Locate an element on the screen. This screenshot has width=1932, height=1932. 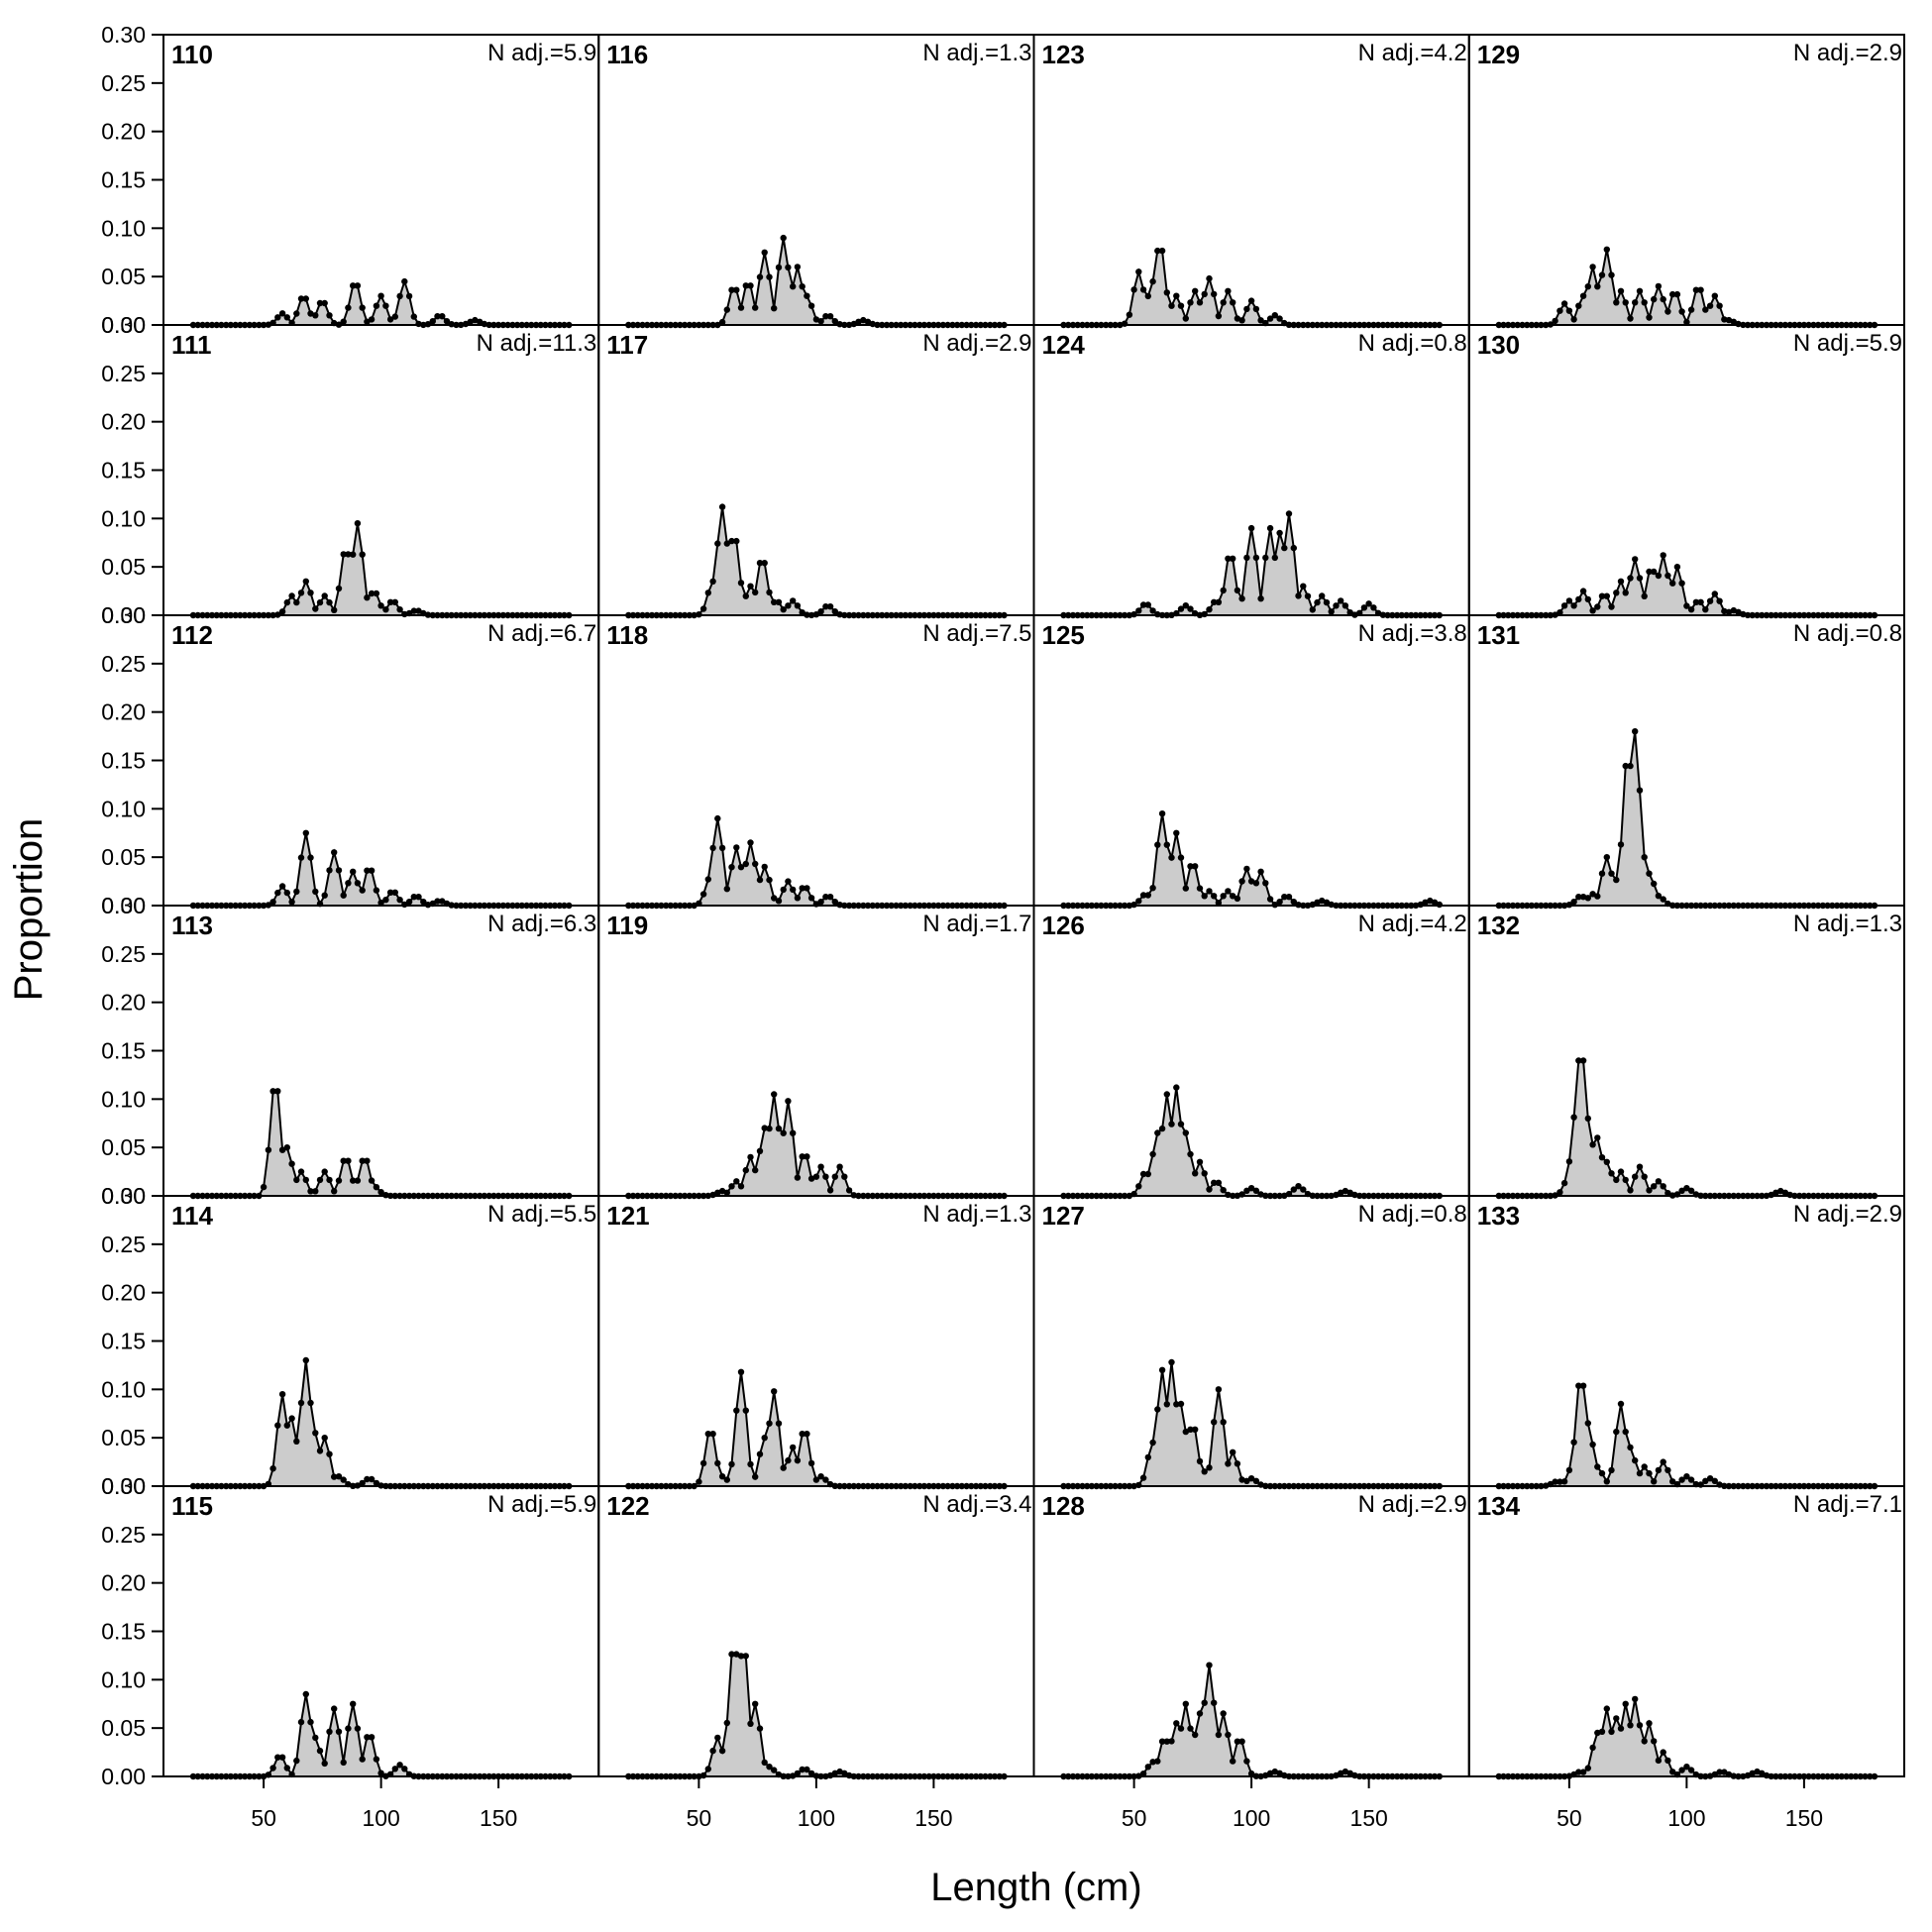
nadj-label: N adj.=11.3 is located at coordinates (537, 344).